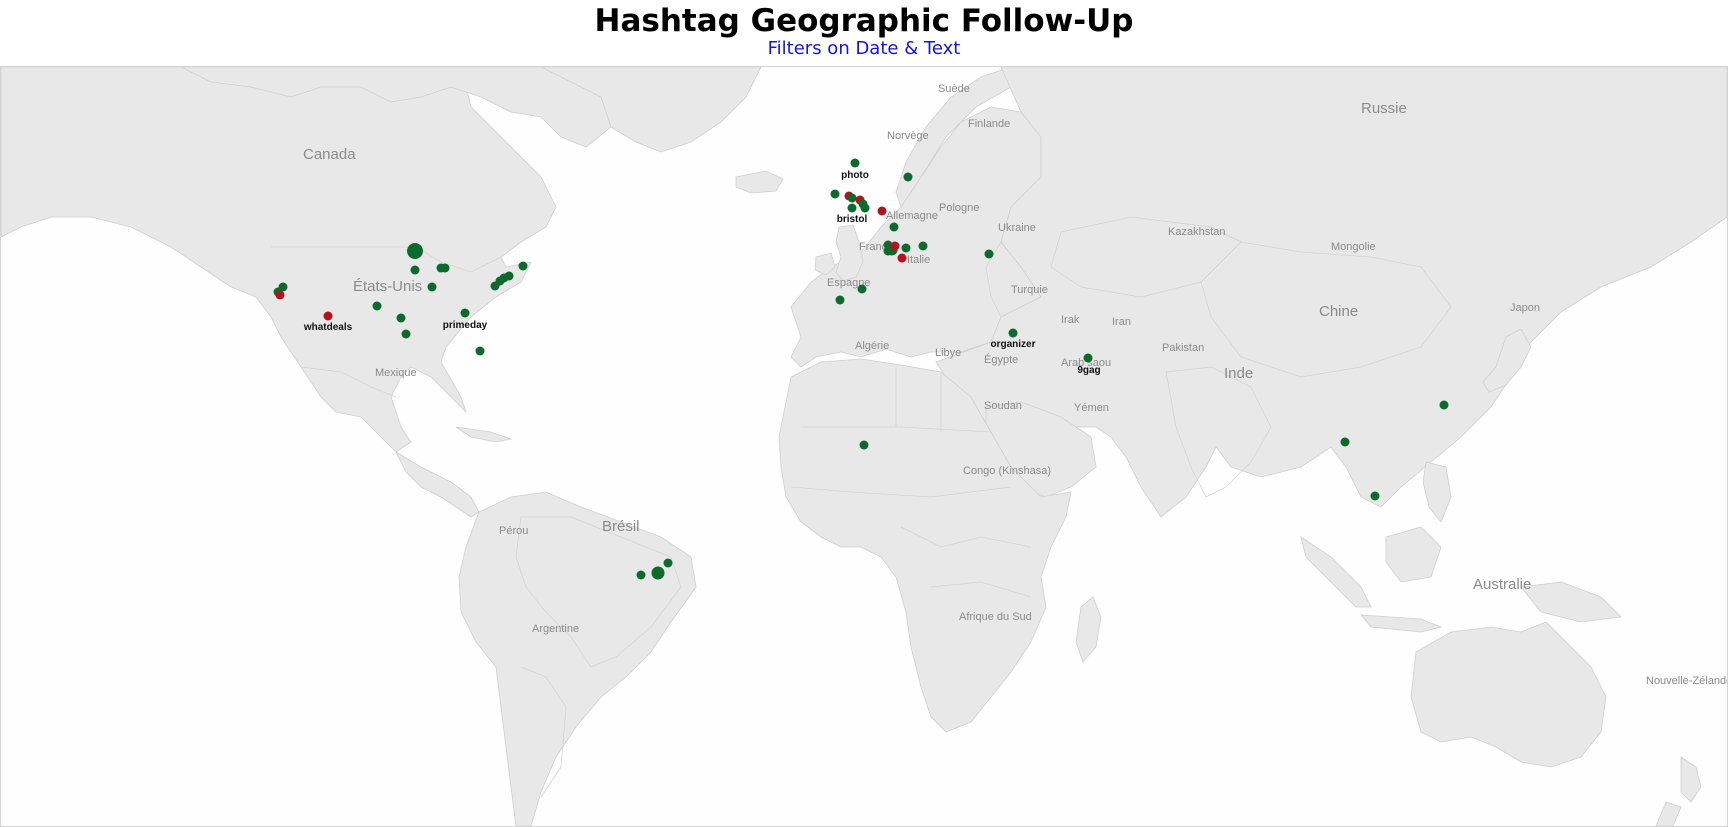 The height and width of the screenshot is (827, 1728). Describe the element at coordinates (396, 373) in the screenshot. I see `label-mexique: Mexique` at that location.